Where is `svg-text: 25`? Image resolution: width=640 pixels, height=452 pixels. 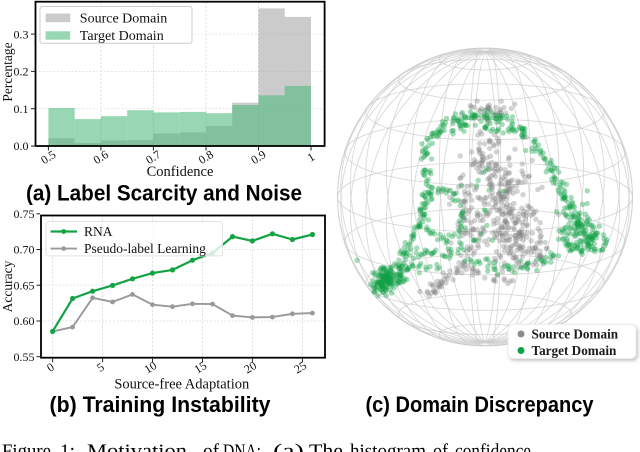
svg-text: 25 is located at coordinates (300, 367).